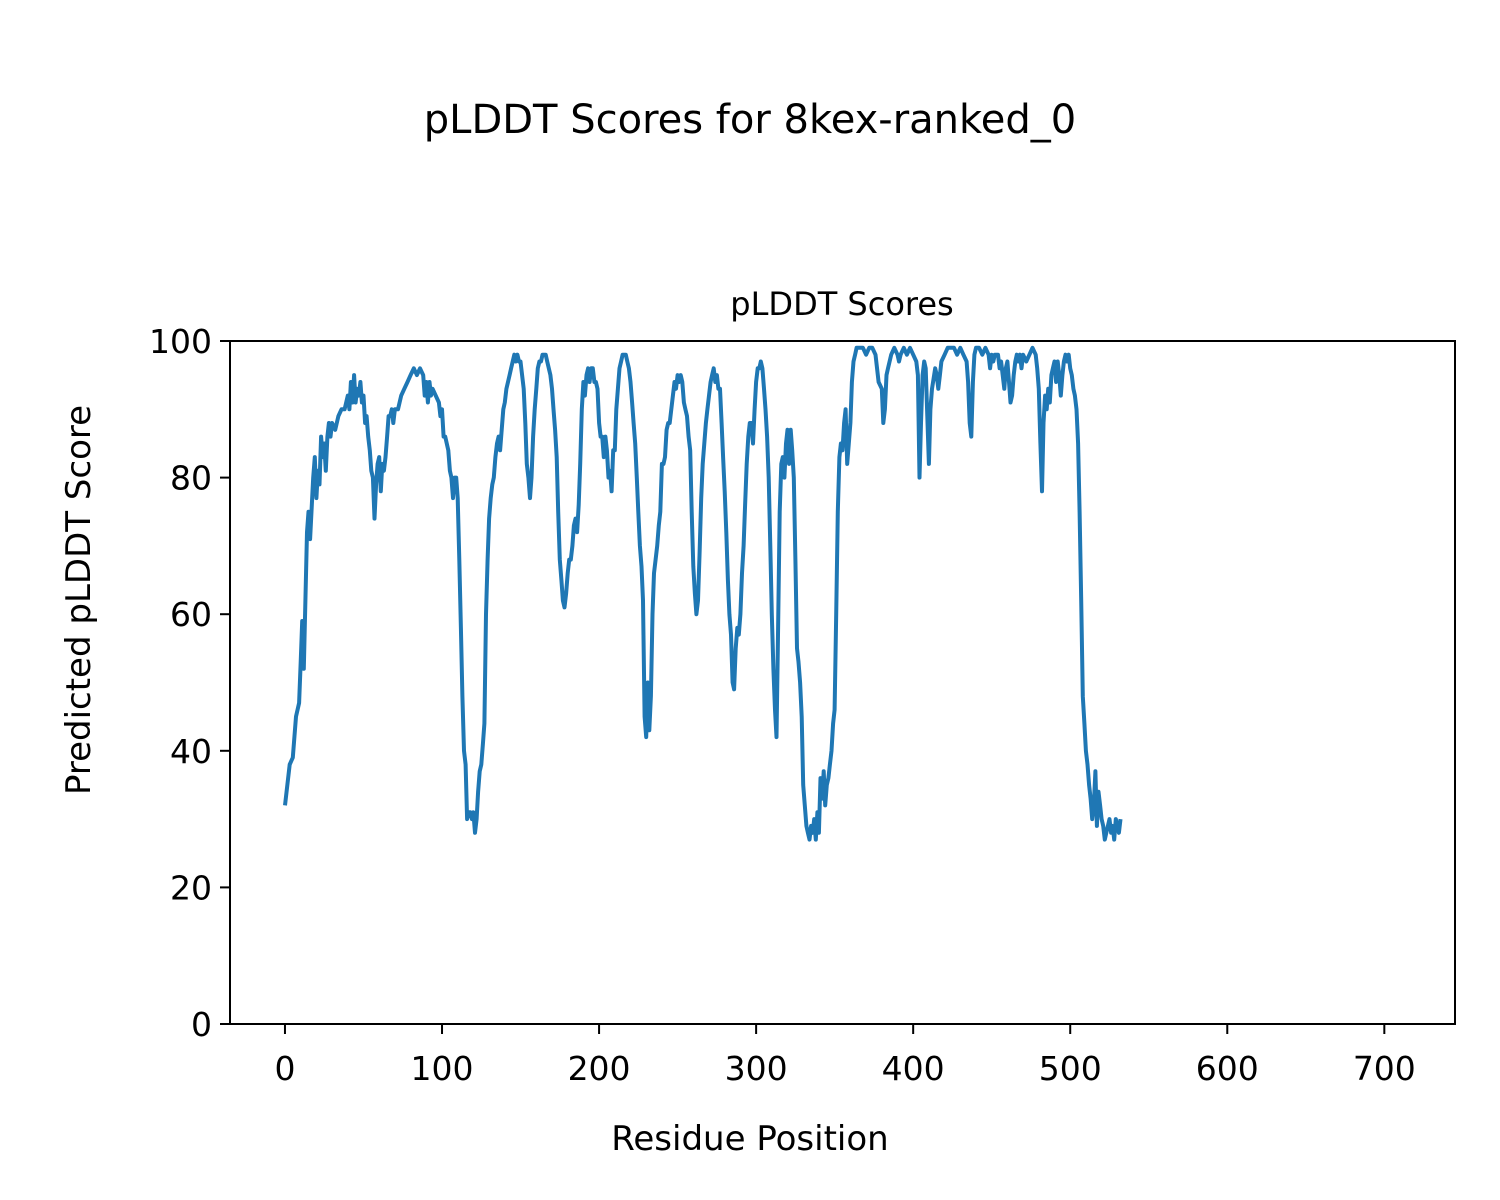 This screenshot has height=1200, width=1500. What do you see at coordinates (756, 1068) in the screenshot?
I see `x-tick-label: 300` at bounding box center [756, 1068].